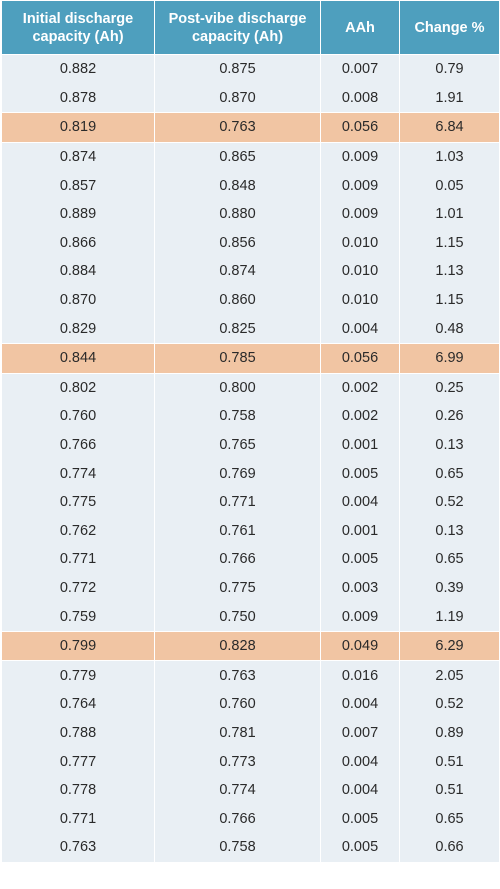 The width and height of the screenshot is (500, 889). Describe the element at coordinates (449, 157) in the screenshot. I see `cell-change-percent: 1.03` at that location.